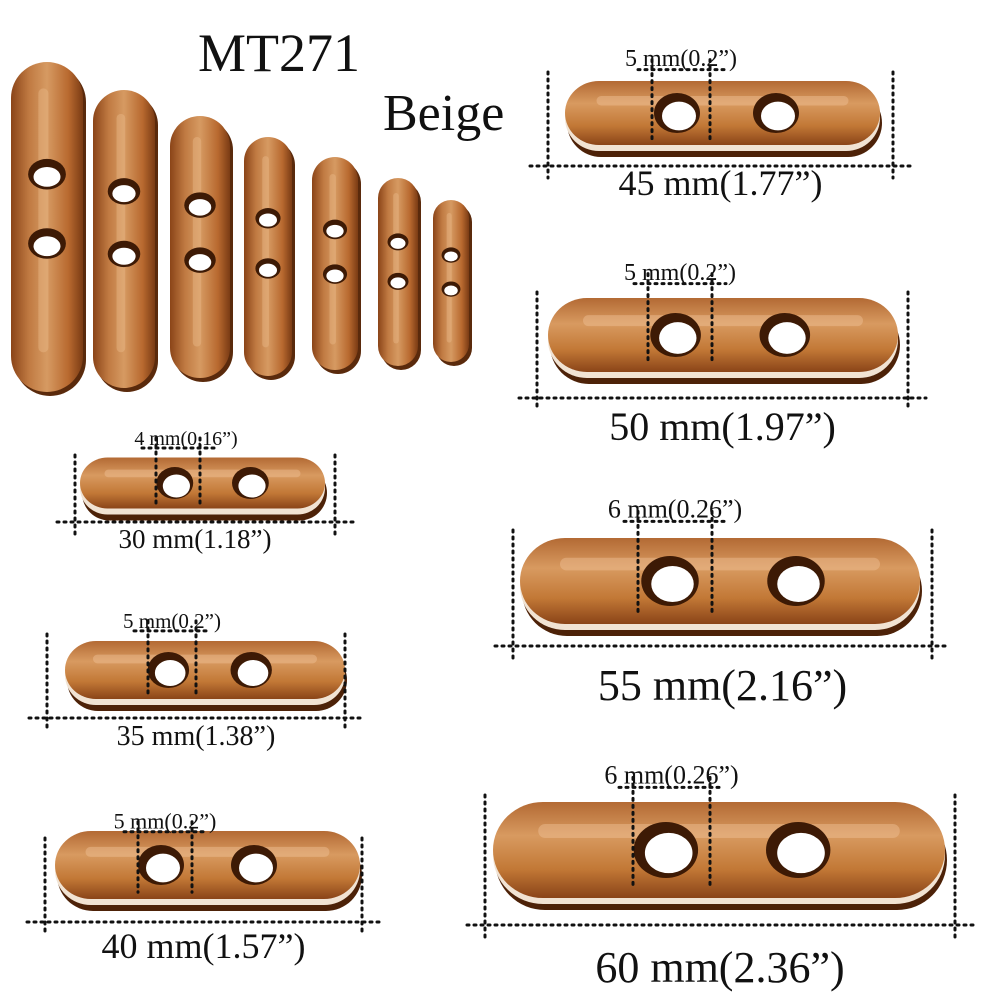 The height and width of the screenshot is (1000, 1000). I want to click on hole-gap-label: 4 mm(0.16”), so click(185, 439).